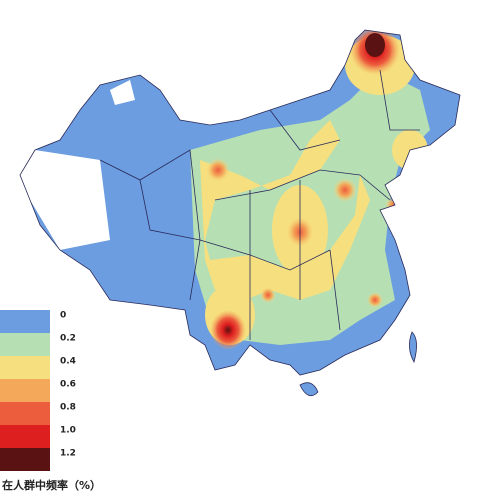  Describe the element at coordinates (68, 339) in the screenshot. I see `legend-label: 0.2` at that location.